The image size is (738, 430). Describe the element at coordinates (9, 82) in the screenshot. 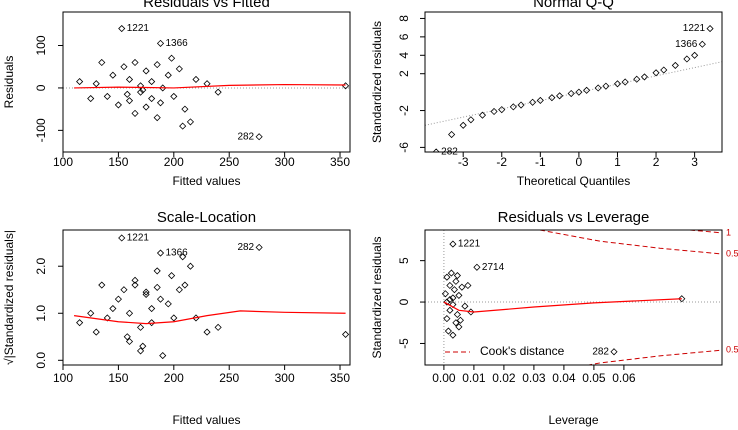

I see `y-axis-label: Residuals` at that location.